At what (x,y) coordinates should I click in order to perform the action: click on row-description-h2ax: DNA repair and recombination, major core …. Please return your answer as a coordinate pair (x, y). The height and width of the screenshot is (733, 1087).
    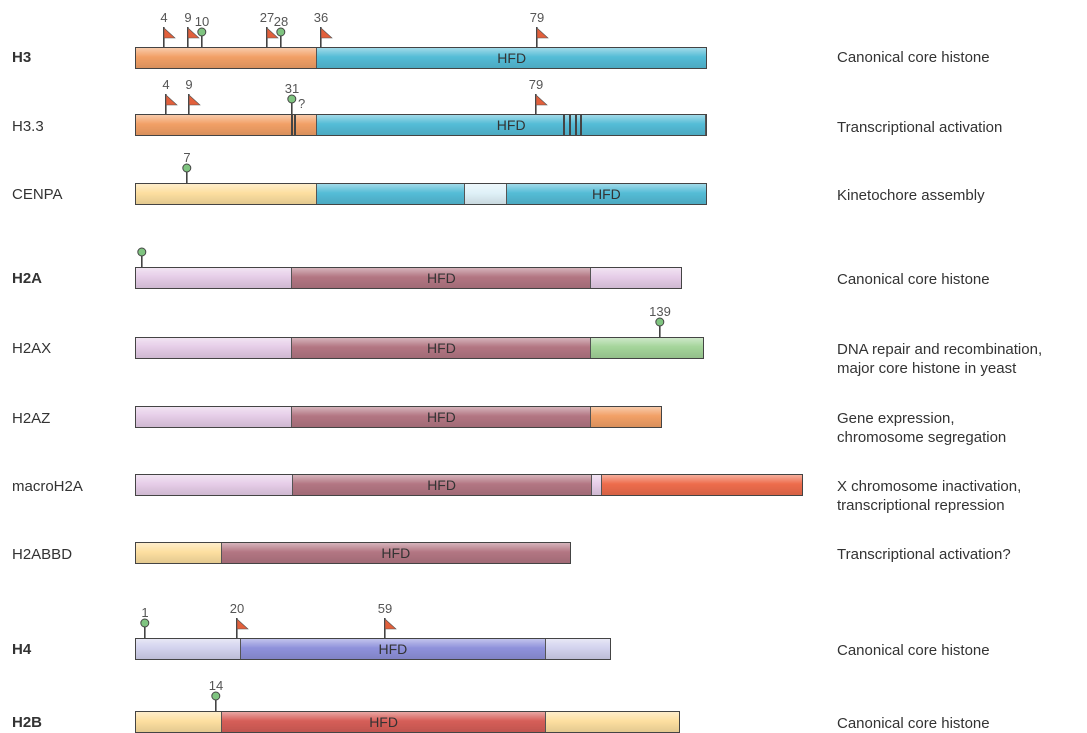
    Looking at the image, I should click on (939, 359).